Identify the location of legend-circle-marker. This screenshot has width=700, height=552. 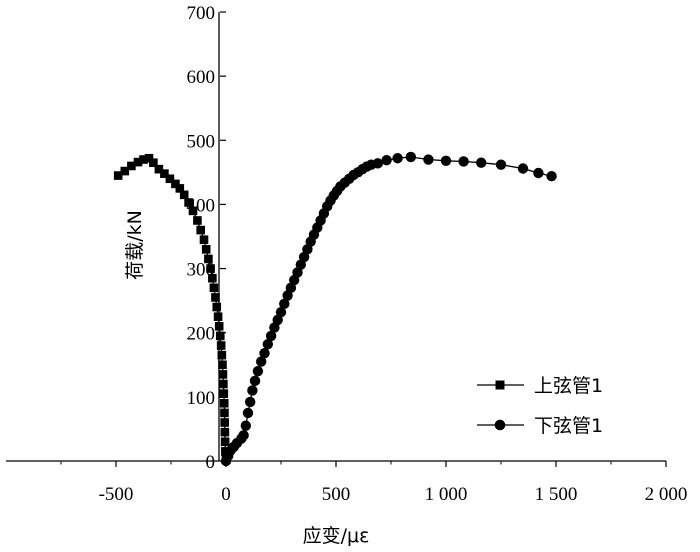
(500, 425).